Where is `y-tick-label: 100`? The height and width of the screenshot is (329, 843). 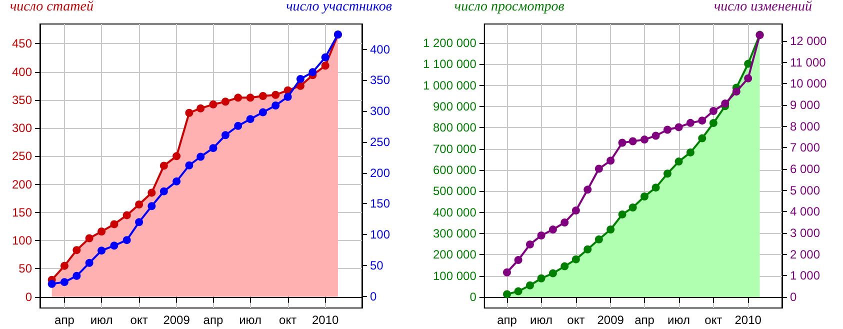 y-tick-label: 100 is located at coordinates (22, 241).